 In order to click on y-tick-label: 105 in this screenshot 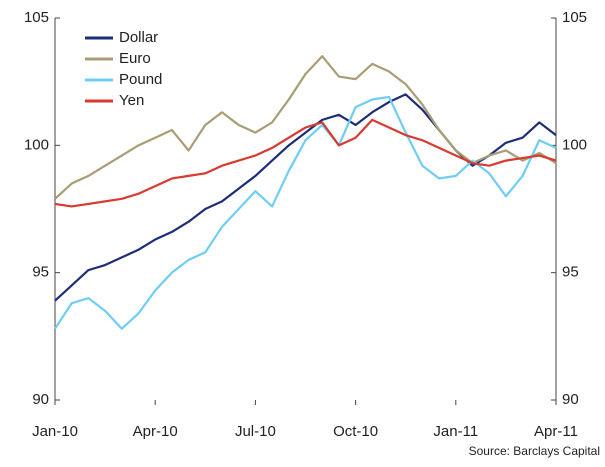, I will do `click(36, 17)`.